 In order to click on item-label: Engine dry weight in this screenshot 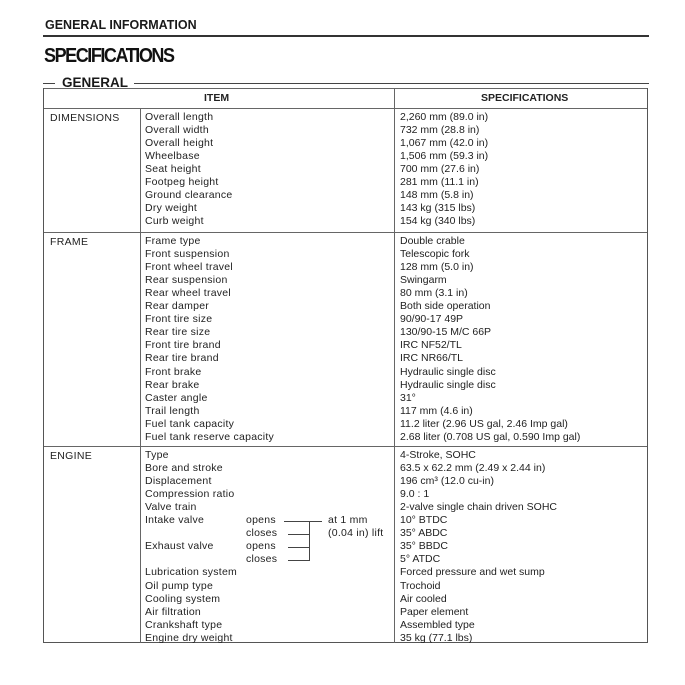, I will do `click(189, 637)`.